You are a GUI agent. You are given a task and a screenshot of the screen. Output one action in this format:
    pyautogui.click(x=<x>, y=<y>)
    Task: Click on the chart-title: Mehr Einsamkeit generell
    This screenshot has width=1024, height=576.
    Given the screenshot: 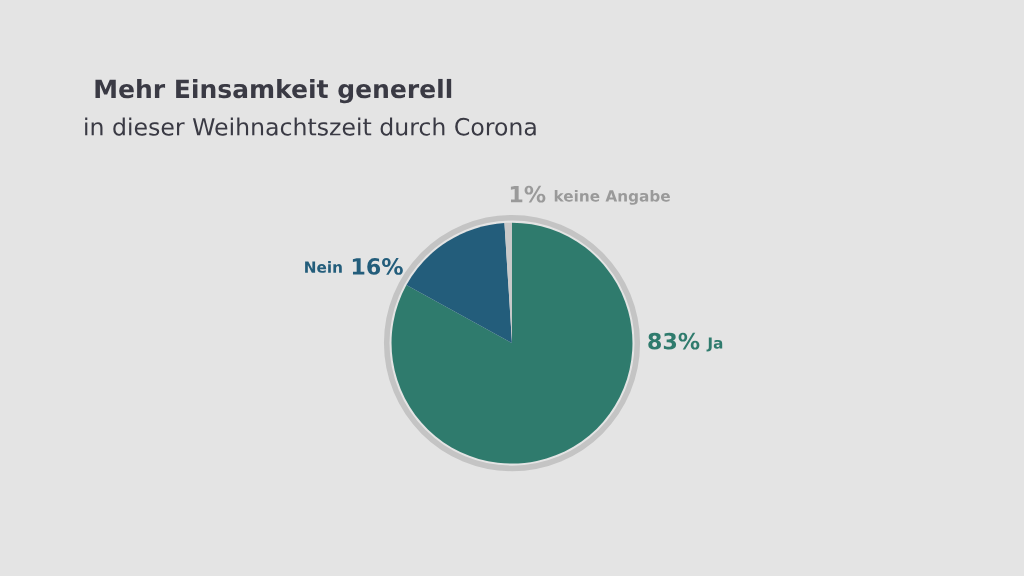 What is the action you would take?
    pyautogui.click(x=273, y=91)
    